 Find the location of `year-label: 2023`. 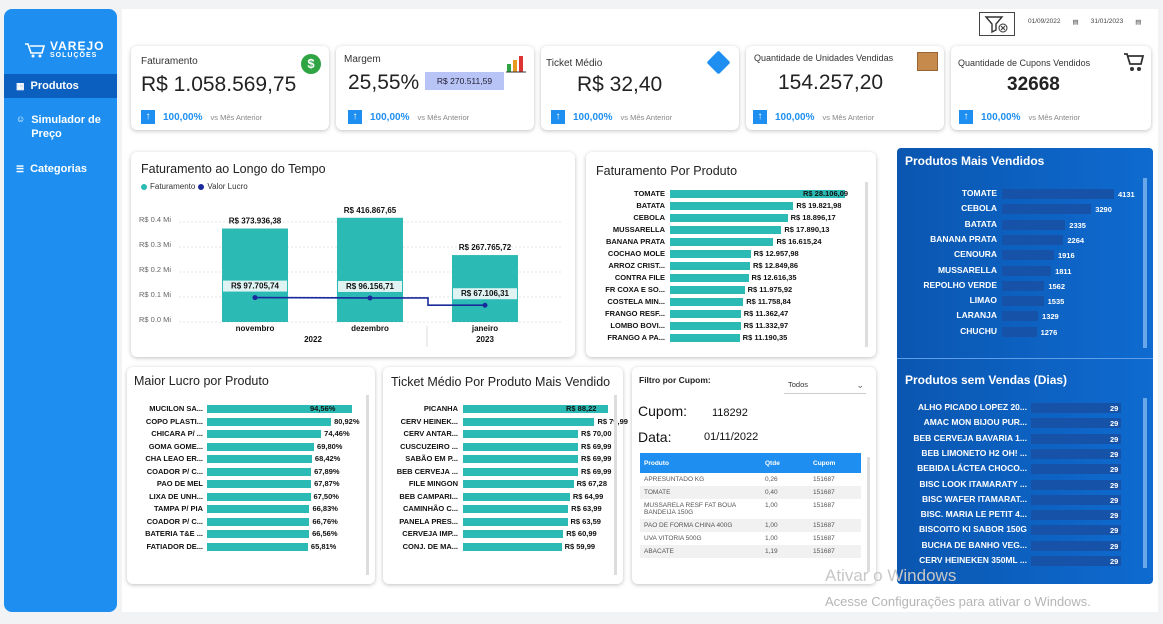

year-label: 2023 is located at coordinates (485, 339).